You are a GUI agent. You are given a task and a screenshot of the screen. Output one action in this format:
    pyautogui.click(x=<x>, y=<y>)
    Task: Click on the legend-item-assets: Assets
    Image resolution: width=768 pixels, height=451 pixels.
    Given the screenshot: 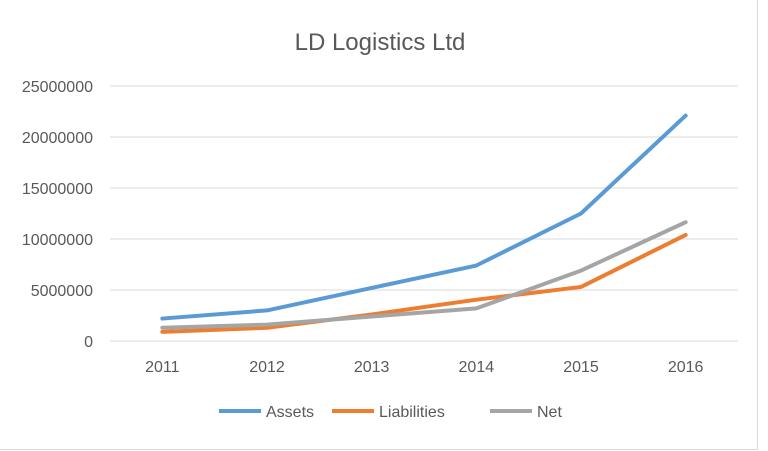 What is the action you would take?
    pyautogui.click(x=266, y=412)
    